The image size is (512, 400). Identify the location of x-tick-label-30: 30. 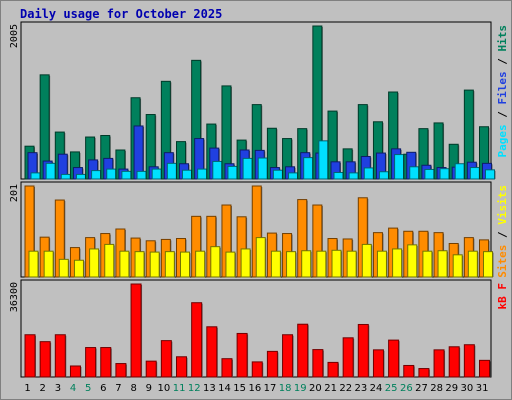
(467, 388).